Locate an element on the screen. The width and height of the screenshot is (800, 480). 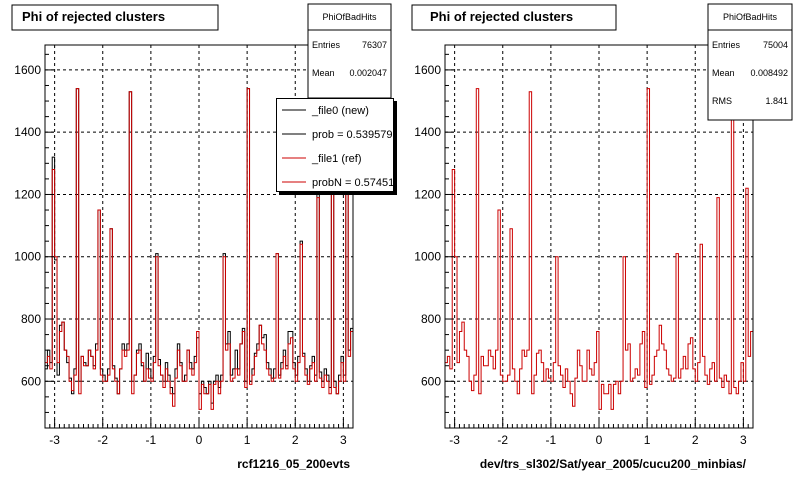
stats-value-rms: 1.841 is located at coordinates (776, 101).